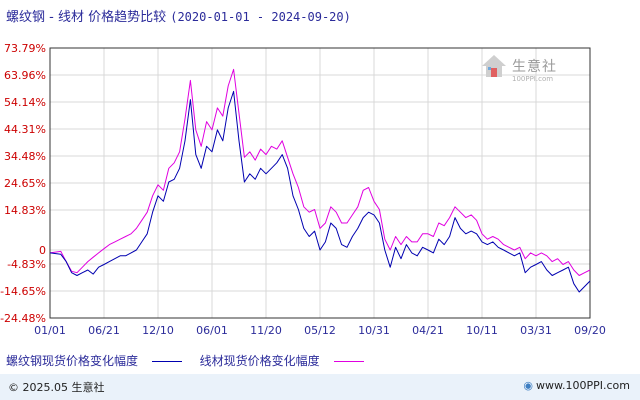 This screenshot has width=640, height=400. What do you see at coordinates (583, 385) in the screenshot?
I see `website-text: www.100PPI.com` at bounding box center [583, 385].